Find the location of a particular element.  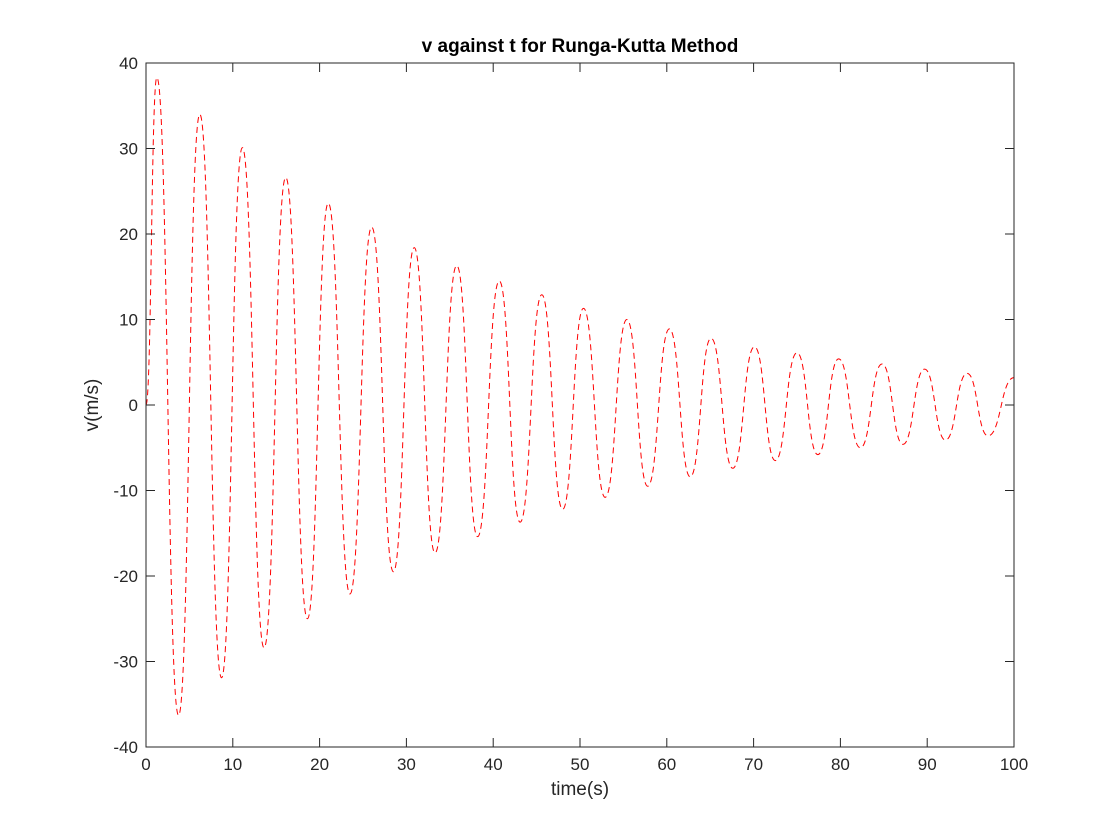

x-tick-label: 80 is located at coordinates (840, 764).